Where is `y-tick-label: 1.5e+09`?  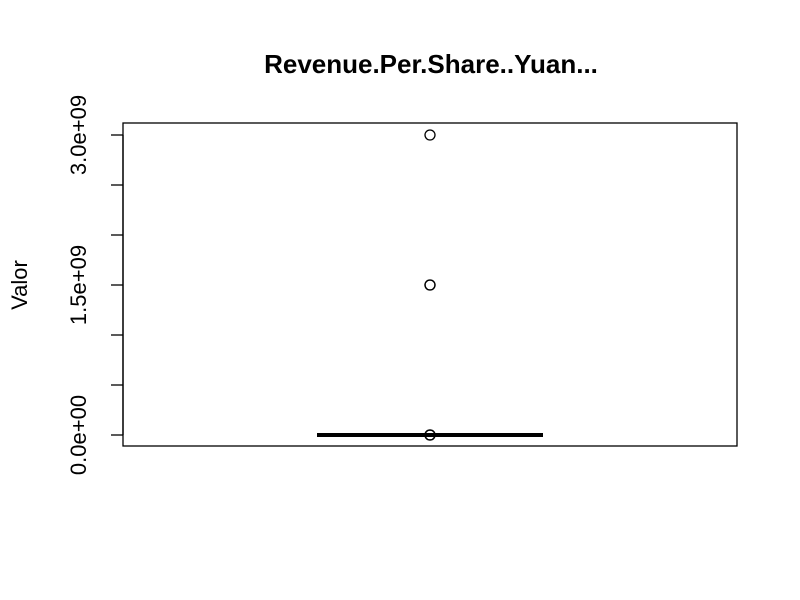 y-tick-label: 1.5e+09 is located at coordinates (78, 285).